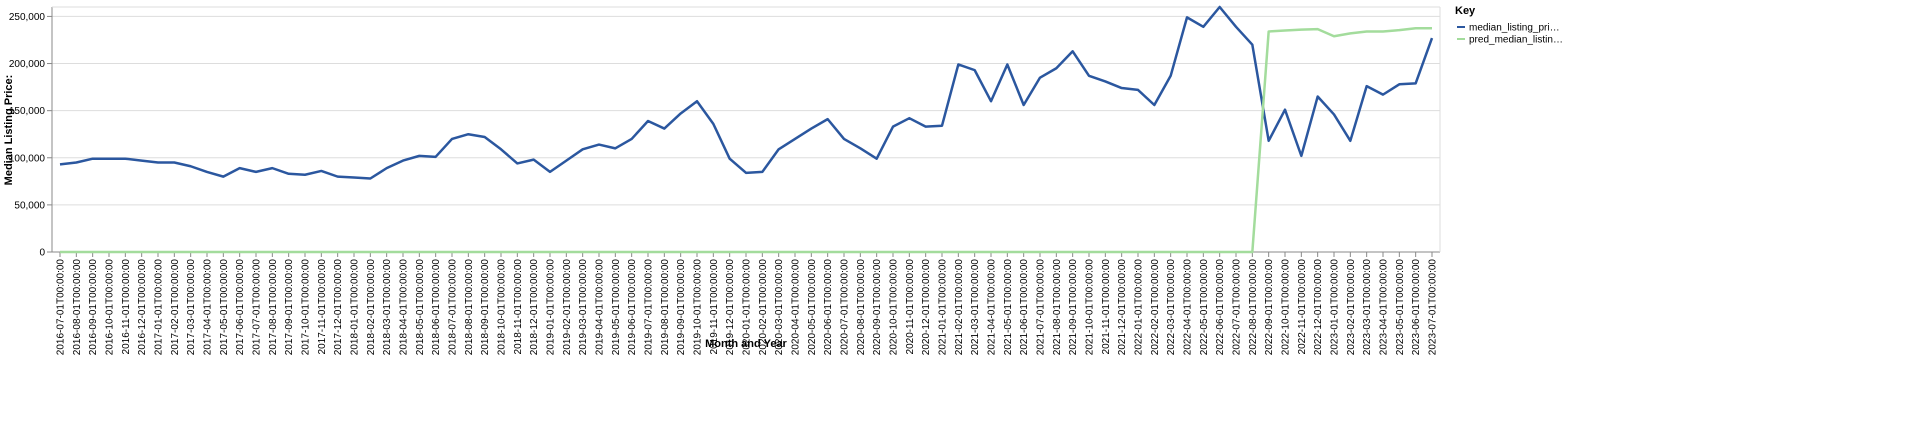 This screenshot has width=1920, height=432. I want to click on x-tick-label: 2016-10-01T00:00:00, so click(110, 307).